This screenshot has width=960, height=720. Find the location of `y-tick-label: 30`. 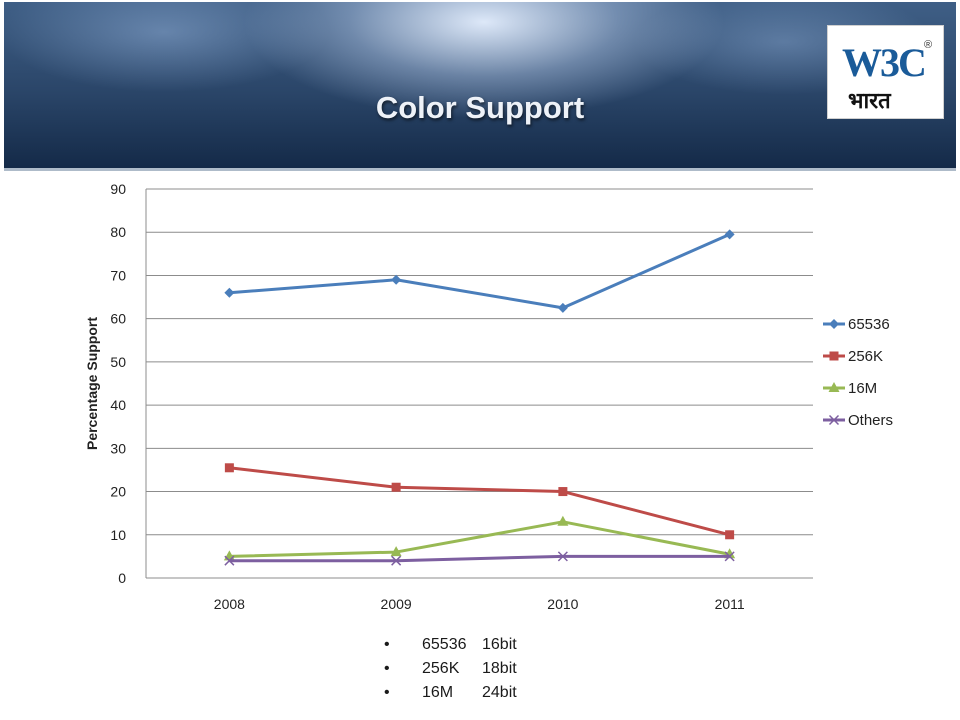

y-tick-label: 30 is located at coordinates (118, 448).